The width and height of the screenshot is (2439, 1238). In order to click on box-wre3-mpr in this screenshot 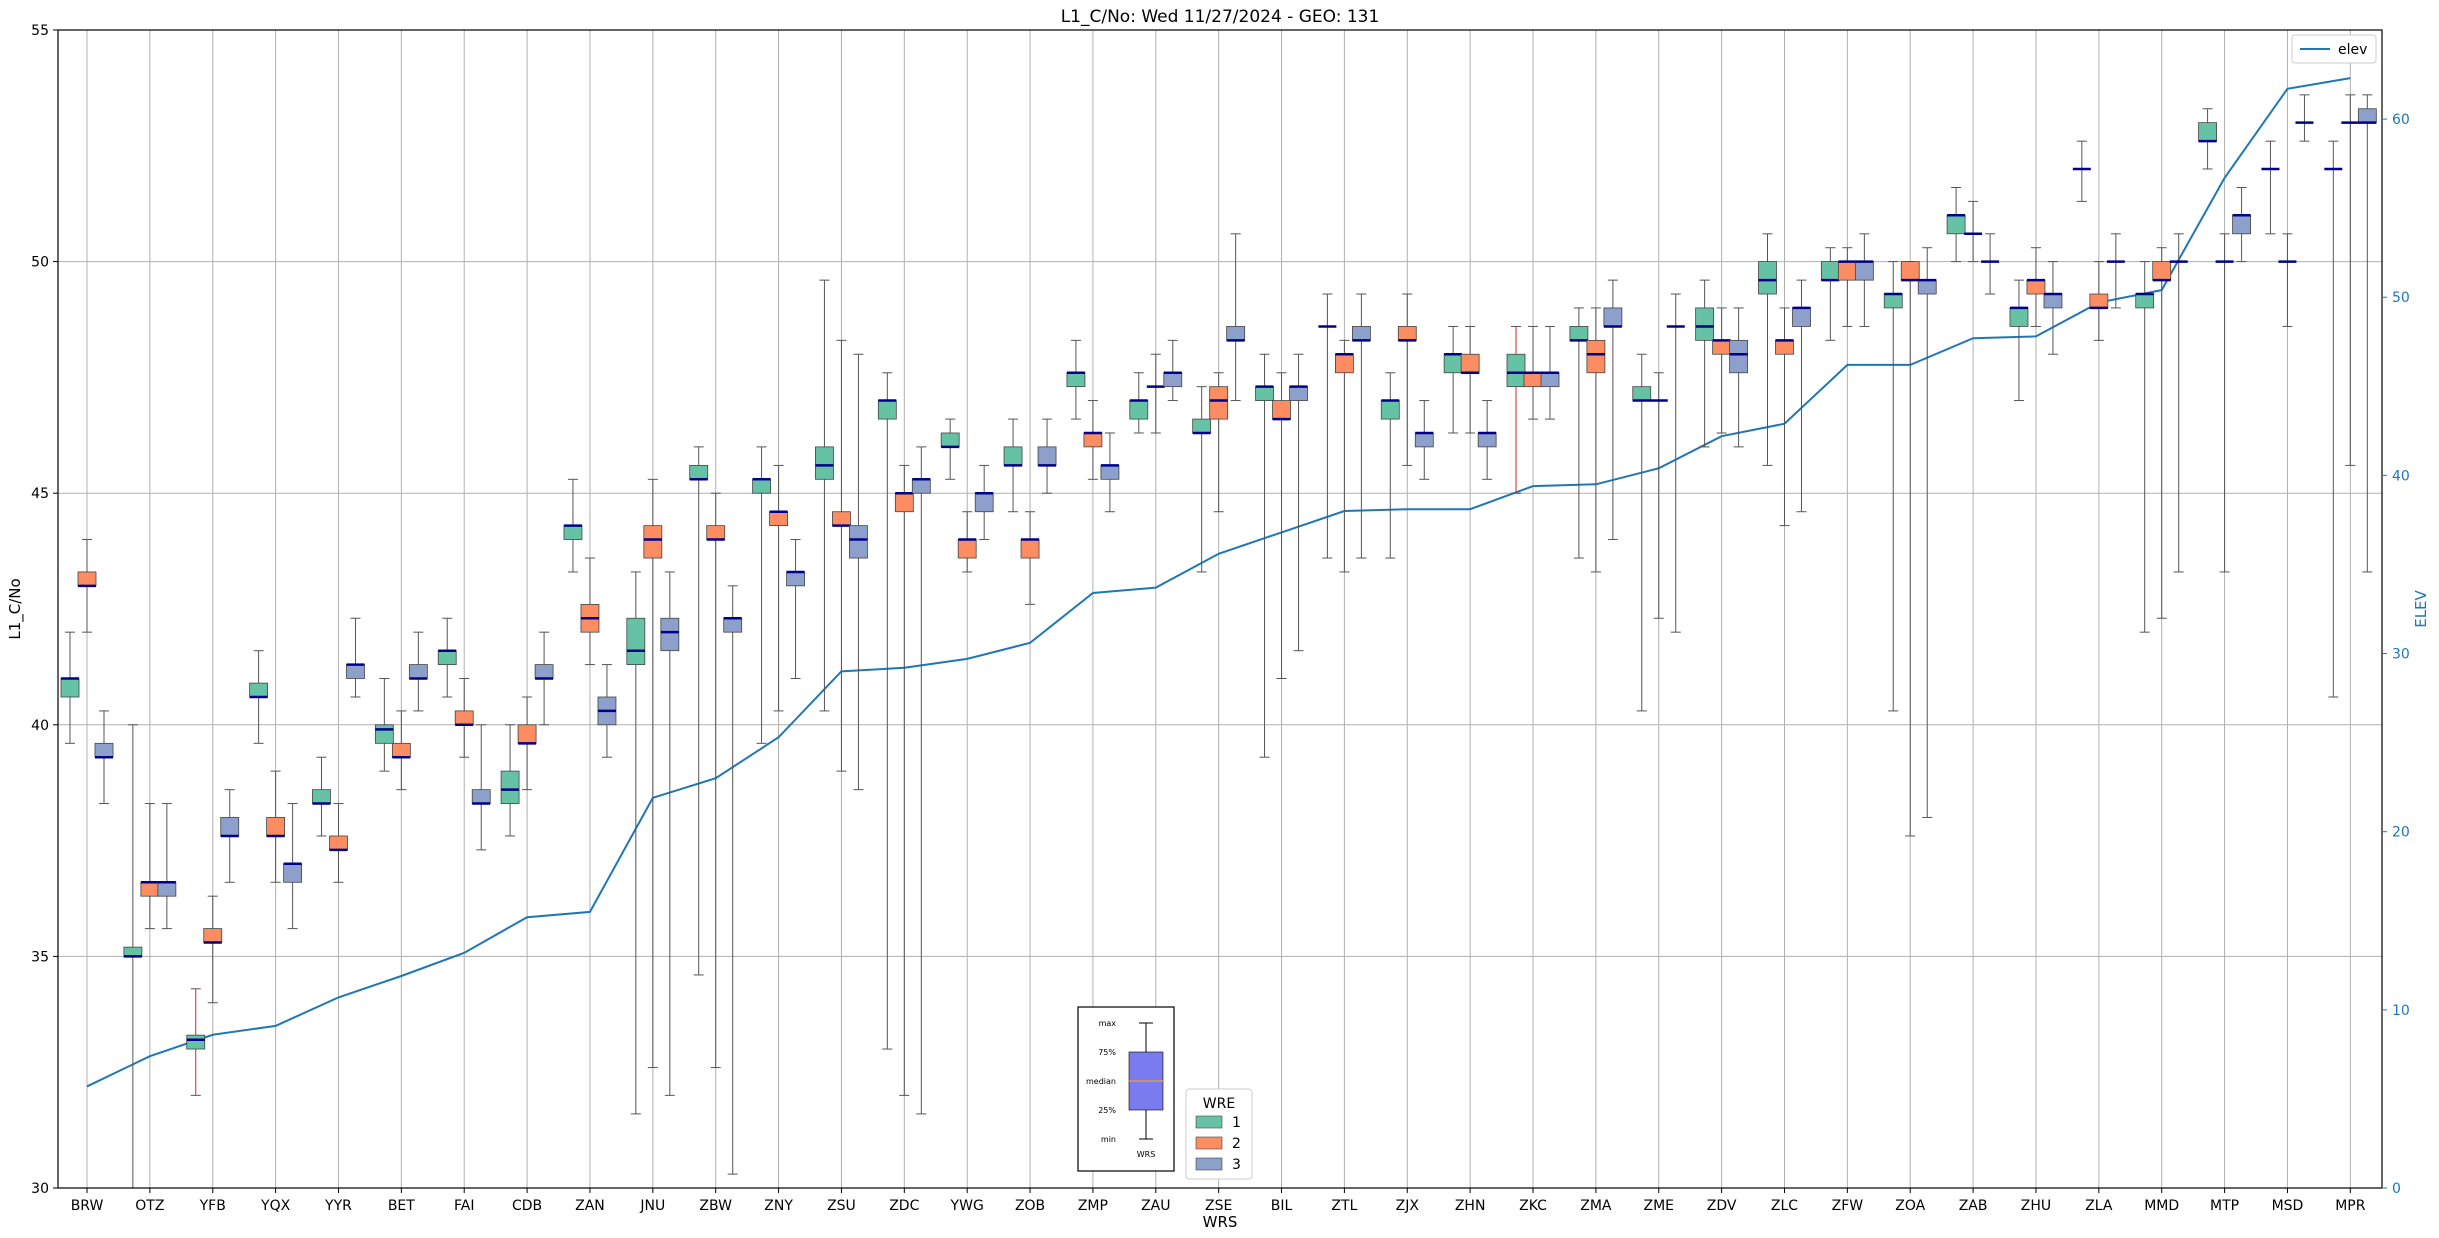, I will do `click(2367, 333)`.